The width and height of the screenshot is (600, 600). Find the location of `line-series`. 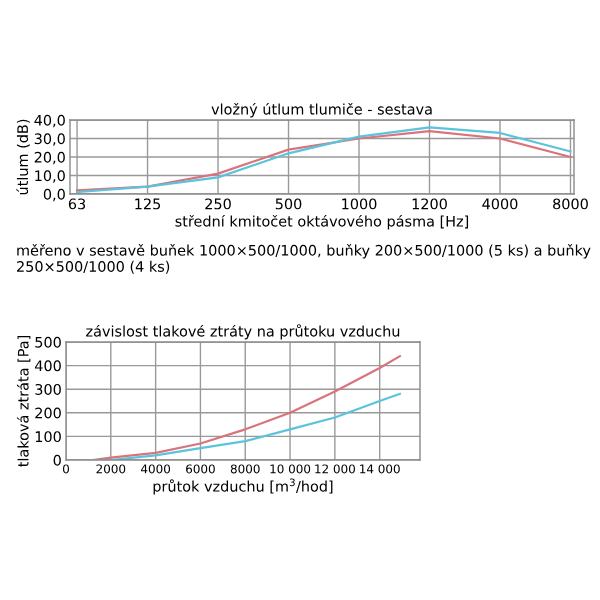

line-series is located at coordinates (246, 407).